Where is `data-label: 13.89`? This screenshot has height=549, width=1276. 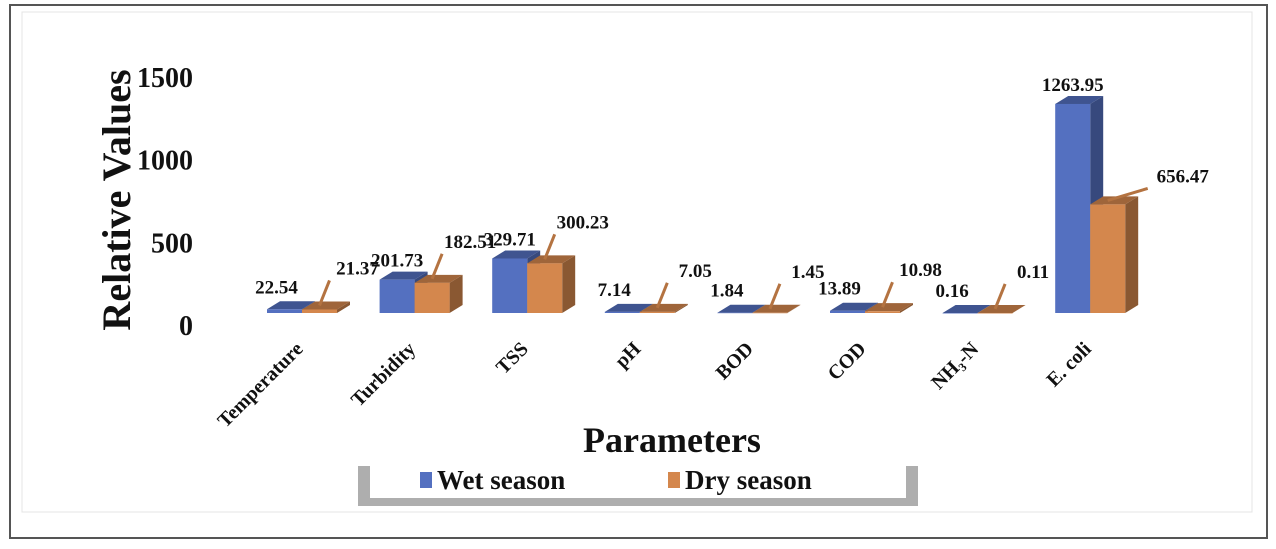
data-label: 13.89 is located at coordinates (839, 289).